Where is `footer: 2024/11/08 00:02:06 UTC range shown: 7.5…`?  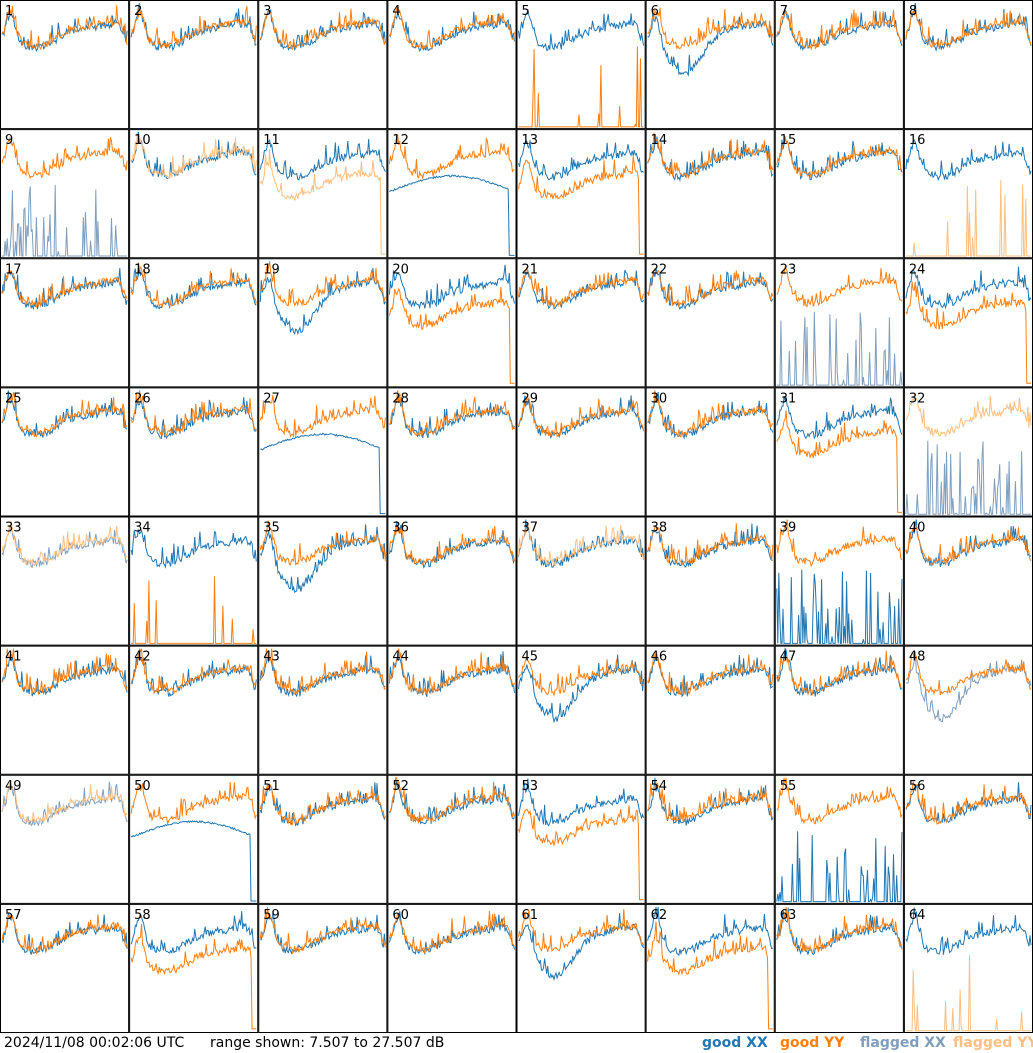
footer: 2024/11/08 00:02:06 UTC range shown: 7.5… is located at coordinates (516, 1043).